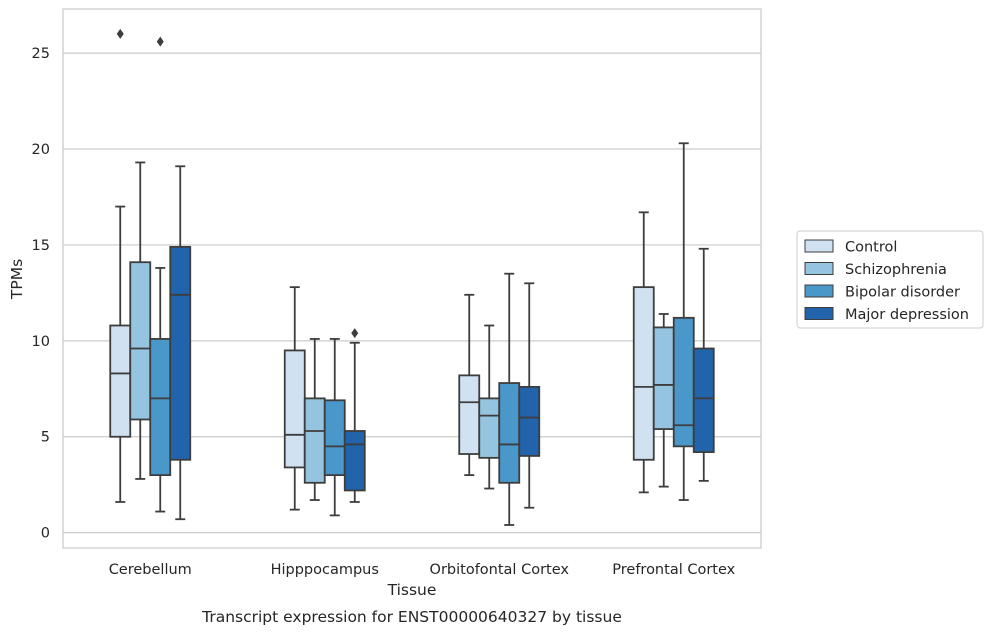 The width and height of the screenshot is (993, 634). What do you see at coordinates (896, 270) in the screenshot?
I see `legend-label: Schizophrenia` at bounding box center [896, 270].